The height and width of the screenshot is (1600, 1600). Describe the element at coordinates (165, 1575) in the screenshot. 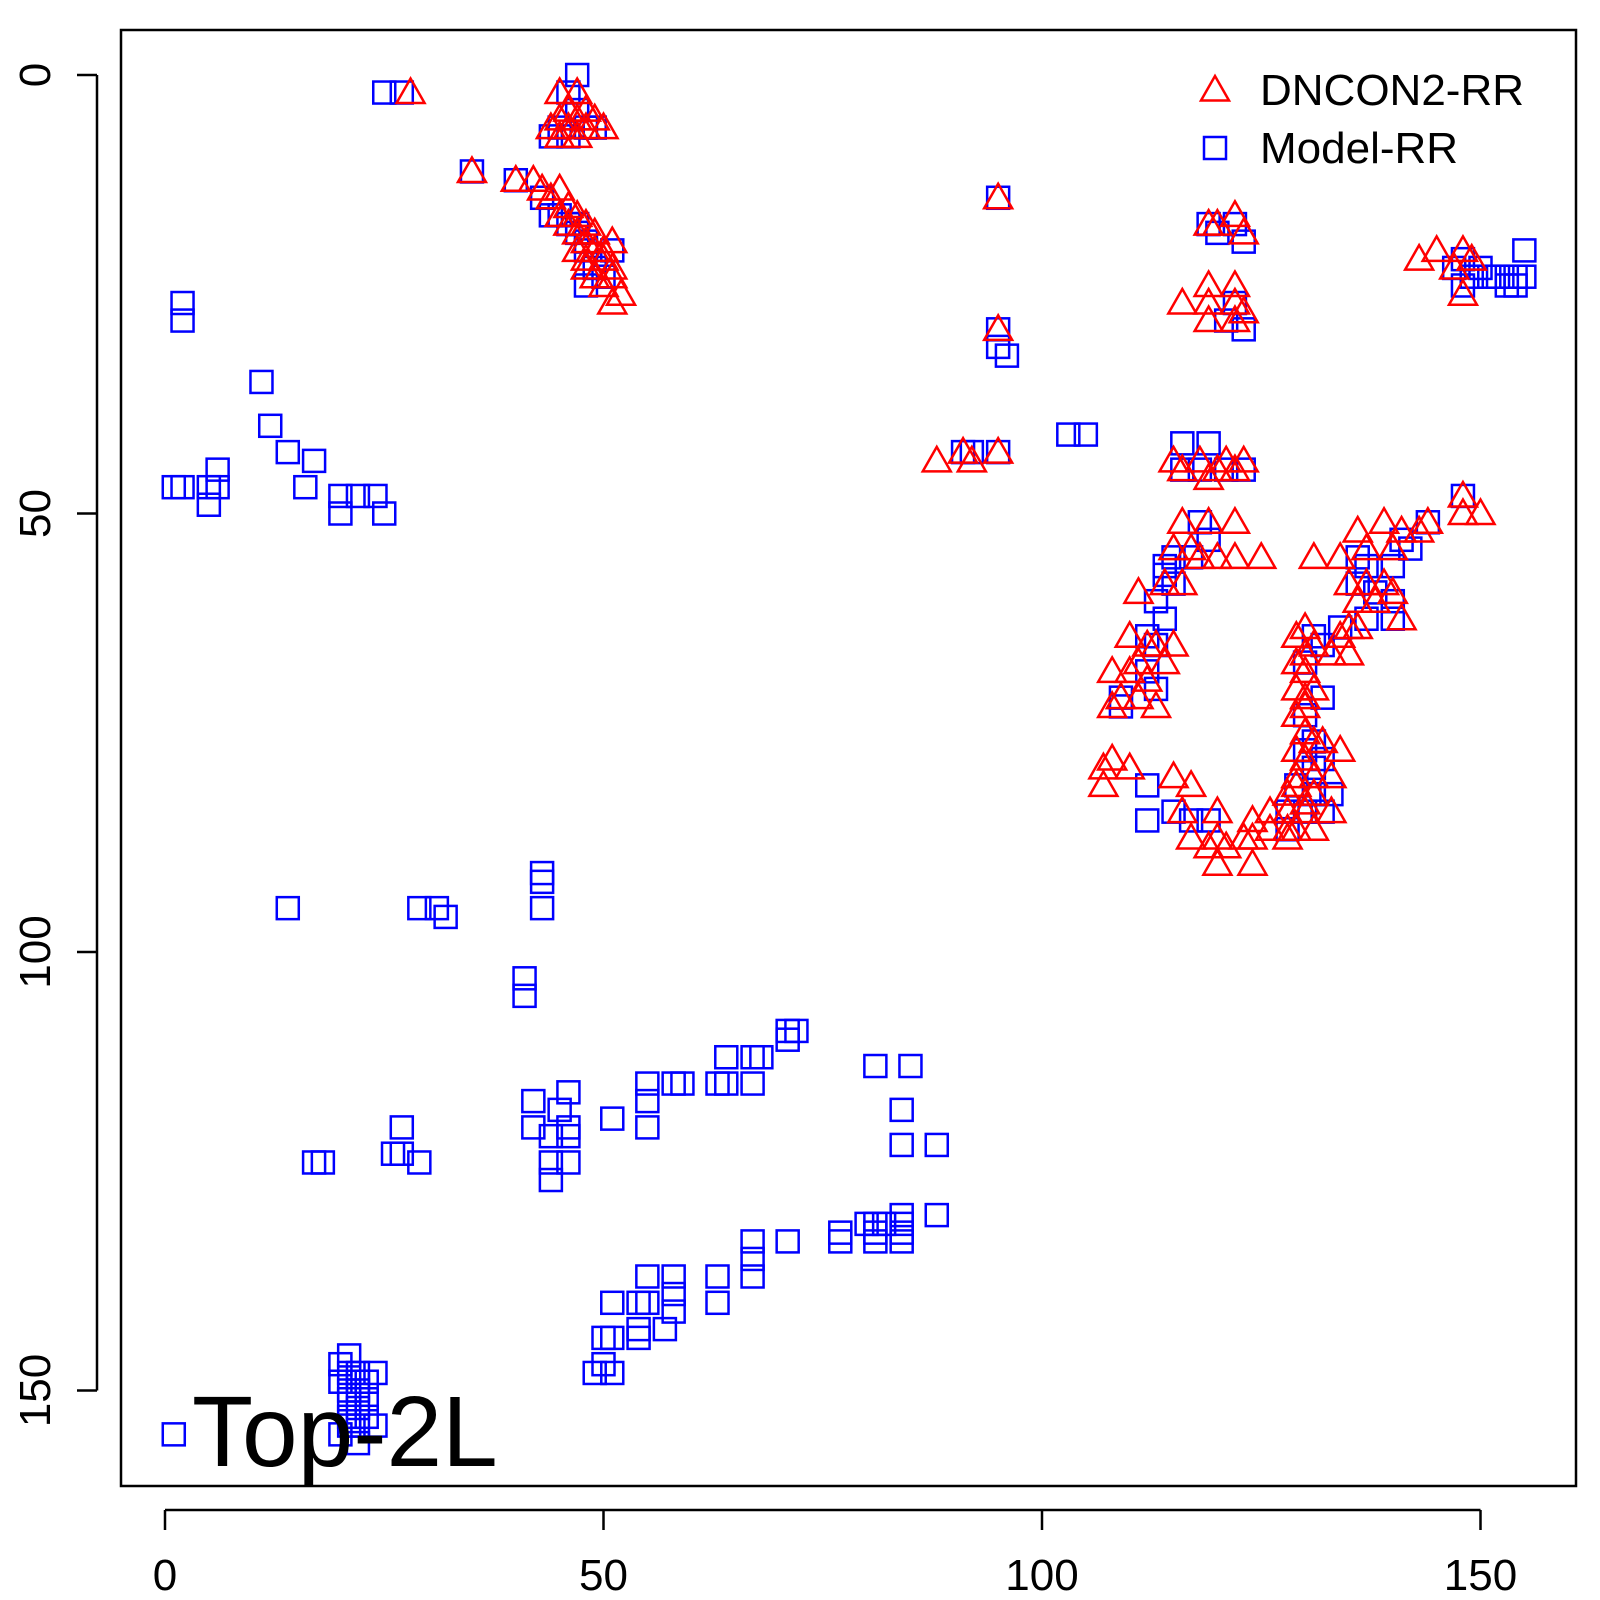

I see `x-tick-label: 0` at that location.